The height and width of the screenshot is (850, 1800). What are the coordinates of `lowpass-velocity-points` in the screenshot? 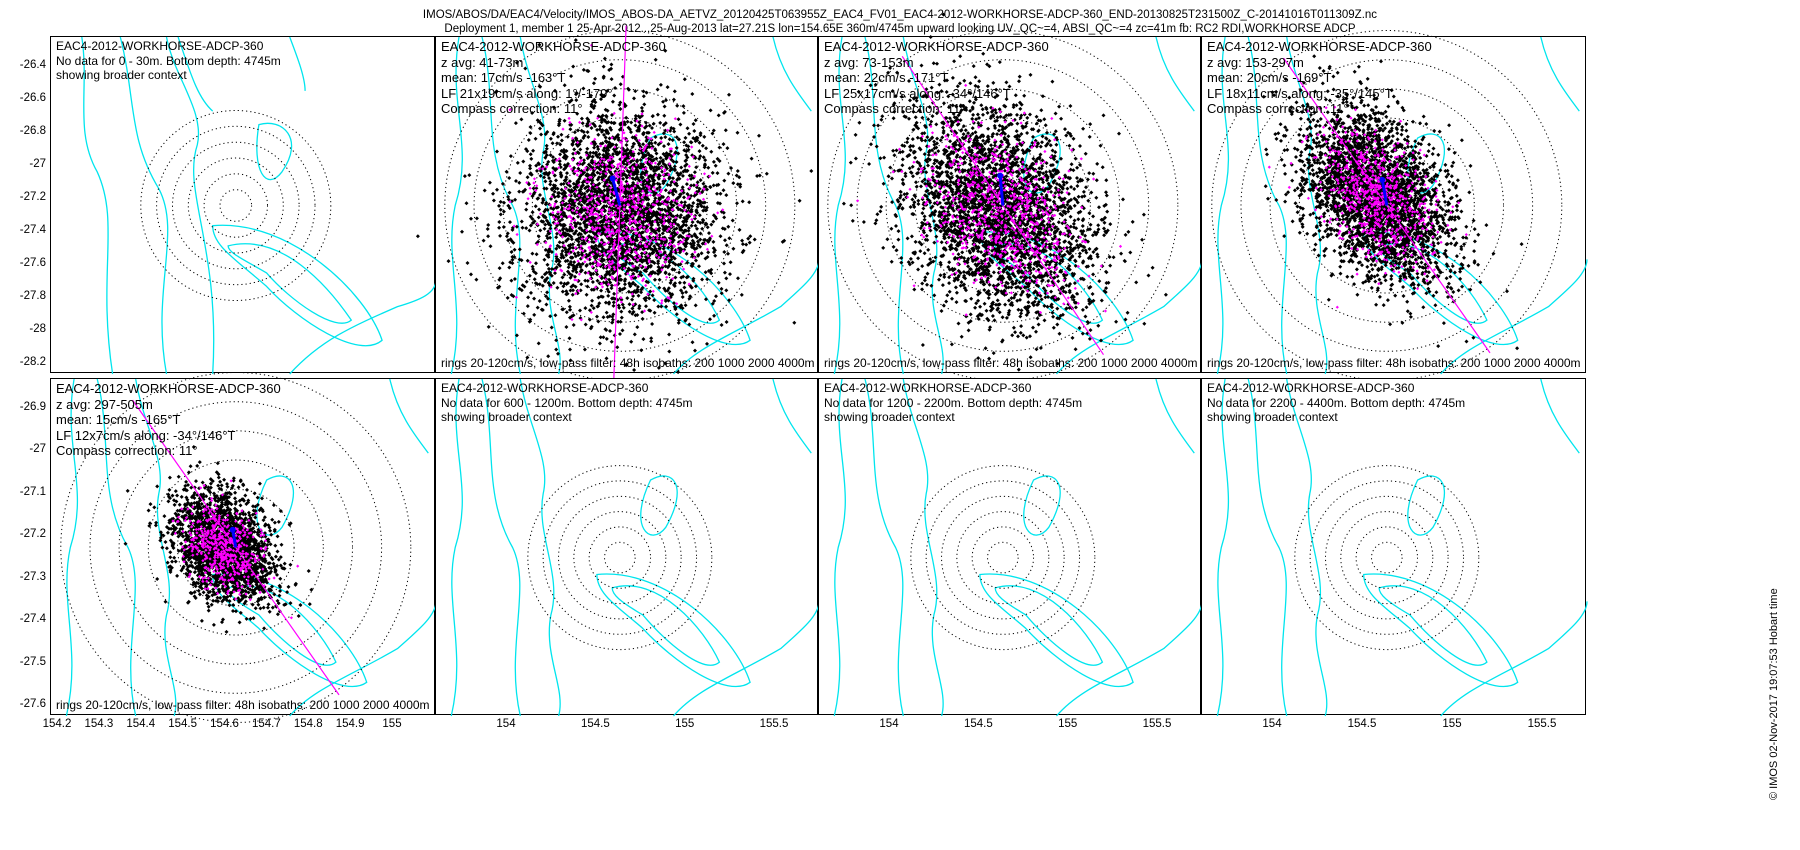 It's located at (235, 549).